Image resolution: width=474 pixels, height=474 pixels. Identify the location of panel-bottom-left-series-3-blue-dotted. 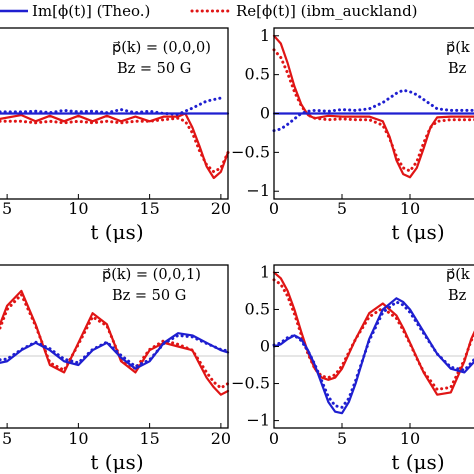
(115, 350).